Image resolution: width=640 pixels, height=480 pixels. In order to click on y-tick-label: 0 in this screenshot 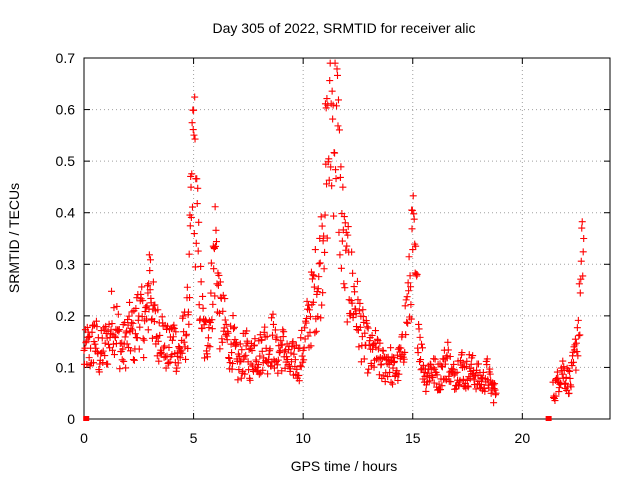, I will do `click(71, 419)`.